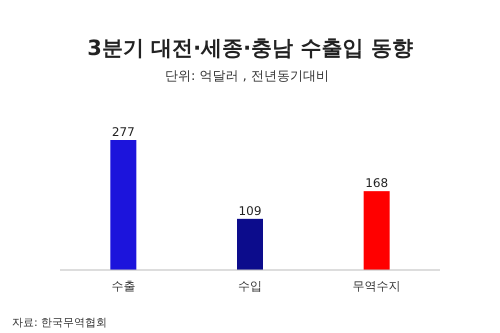  What do you see at coordinates (247, 76) in the screenshot?
I see `chart-subtitle: 단위: 억달러 , 전년동기대비` at bounding box center [247, 76].